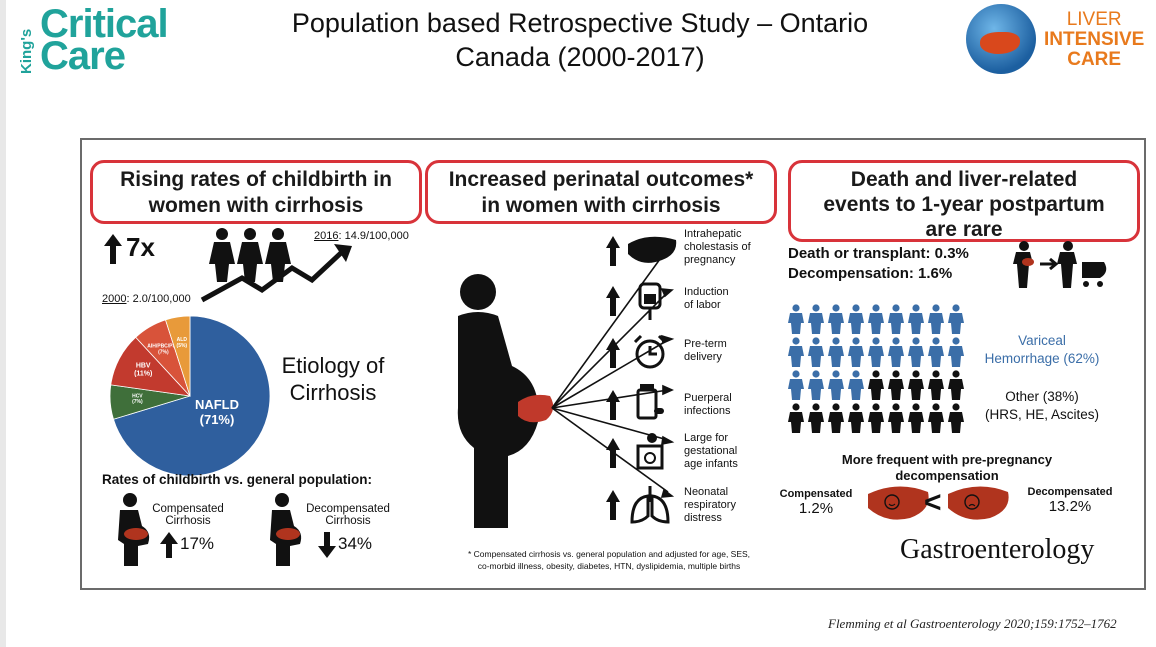 The height and width of the screenshot is (647, 1156). What do you see at coordinates (964, 229) in the screenshot?
I see `panel3-heading-line3: are rare` at bounding box center [964, 229].